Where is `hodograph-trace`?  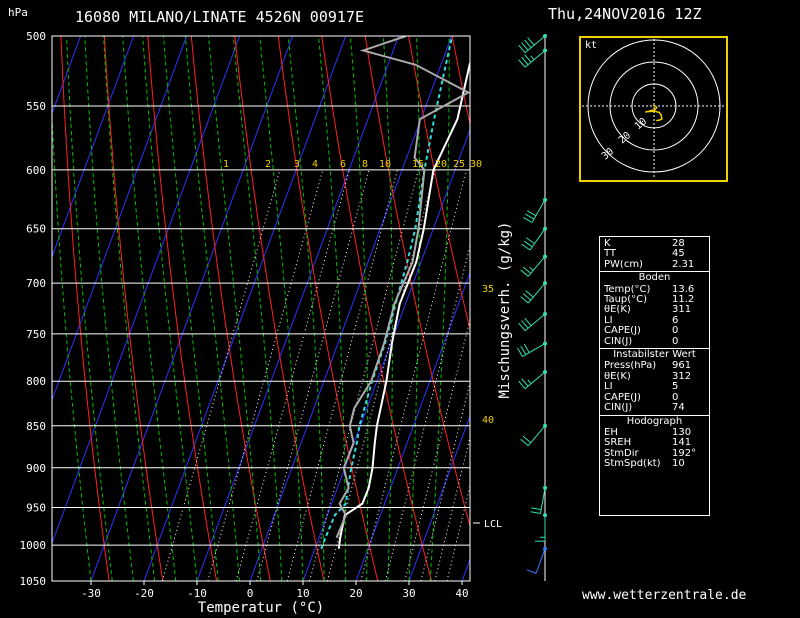
hodograph-trace is located at coordinates (654, 113).